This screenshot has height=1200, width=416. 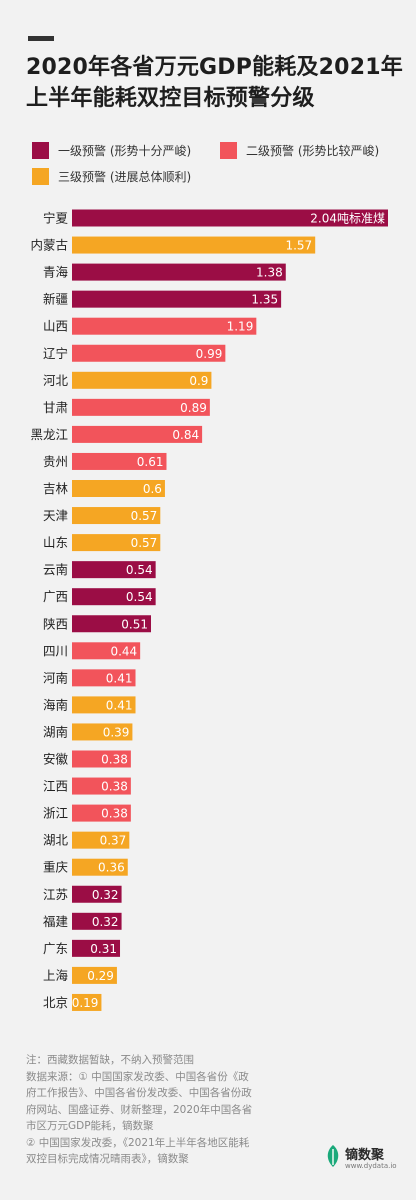 What do you see at coordinates (55, 461) in the screenshot?
I see `category-label: 贵州` at bounding box center [55, 461].